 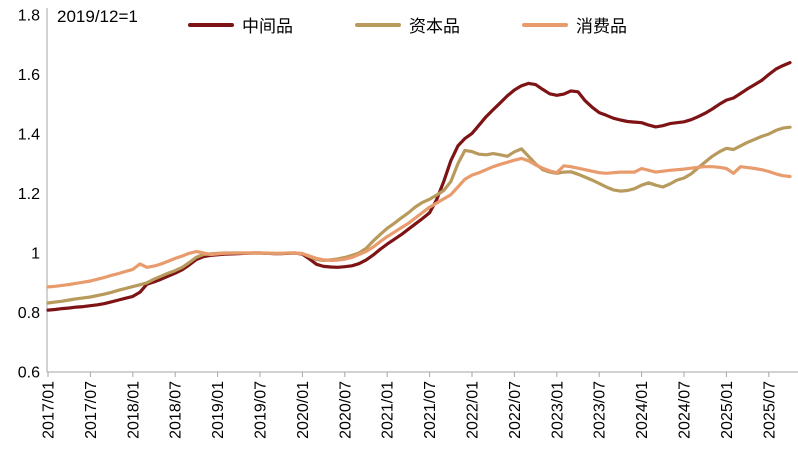 What do you see at coordinates (345, 410) in the screenshot?
I see `x-axis-tick-label: 2020/07` at bounding box center [345, 410].